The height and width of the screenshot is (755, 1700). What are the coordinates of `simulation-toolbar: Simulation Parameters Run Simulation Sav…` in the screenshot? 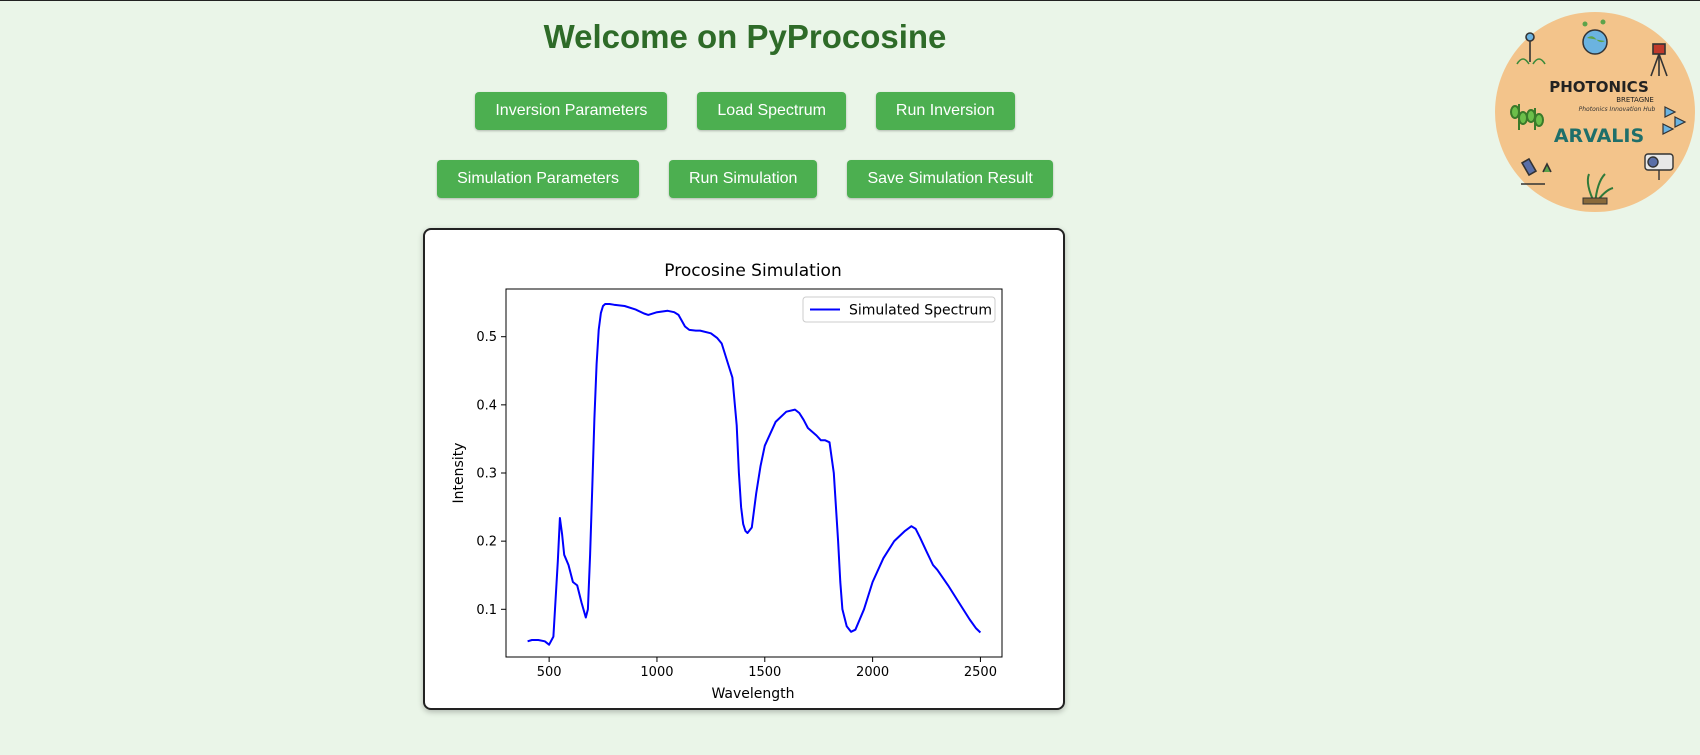 It's located at (745, 179).